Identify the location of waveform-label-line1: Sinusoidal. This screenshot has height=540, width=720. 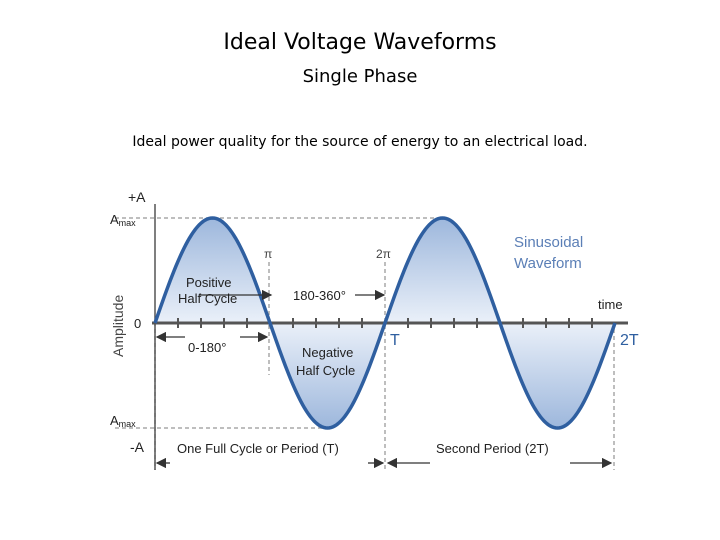
(548, 242).